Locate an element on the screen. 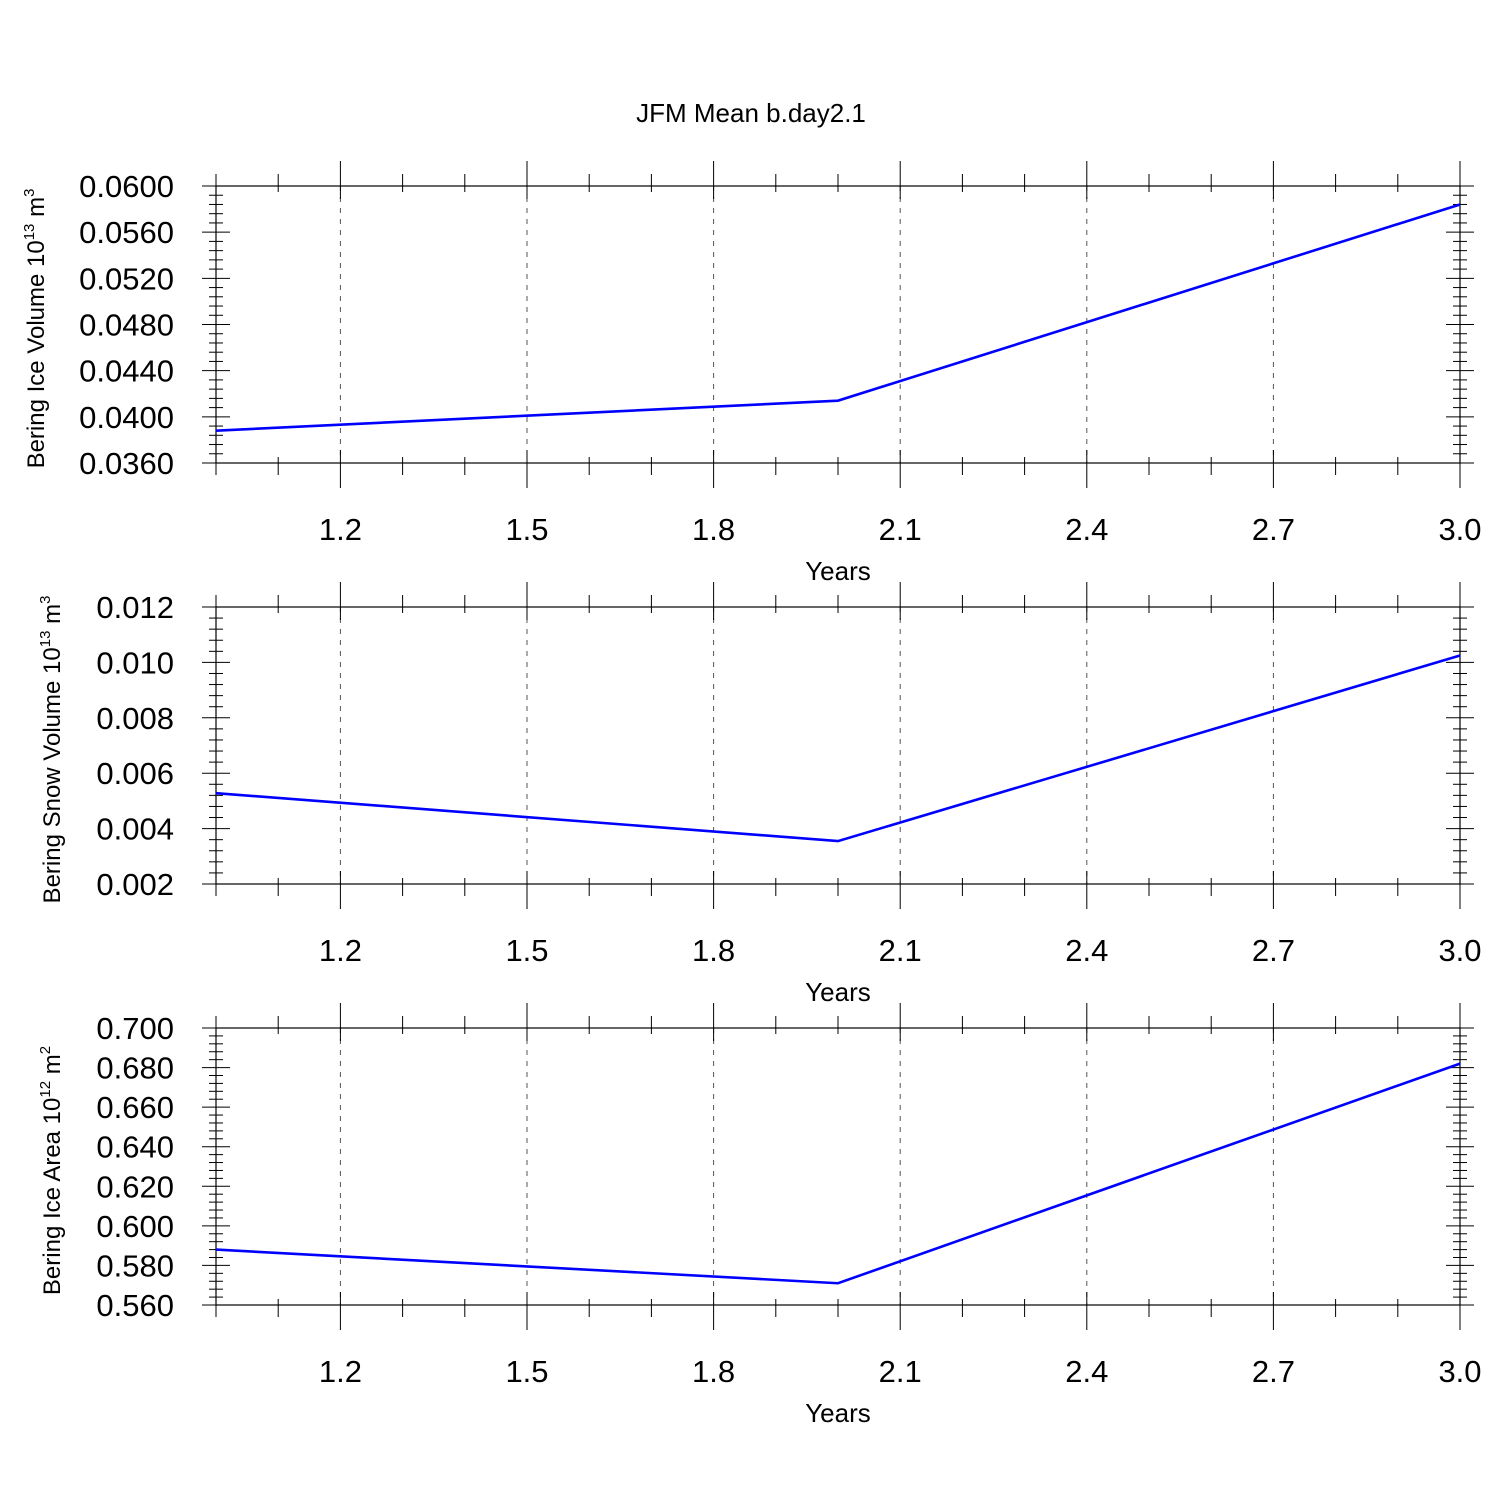  y-tick-label: 0.660 is located at coordinates (135, 1107).